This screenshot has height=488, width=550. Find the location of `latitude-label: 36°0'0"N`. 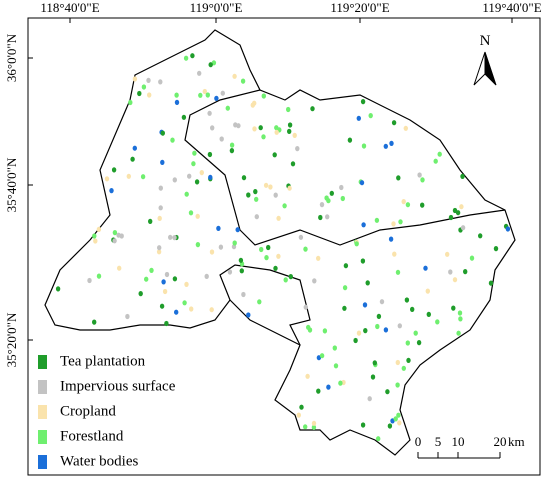

latitude-label: 36°0'0"N is located at coordinates (11, 57).